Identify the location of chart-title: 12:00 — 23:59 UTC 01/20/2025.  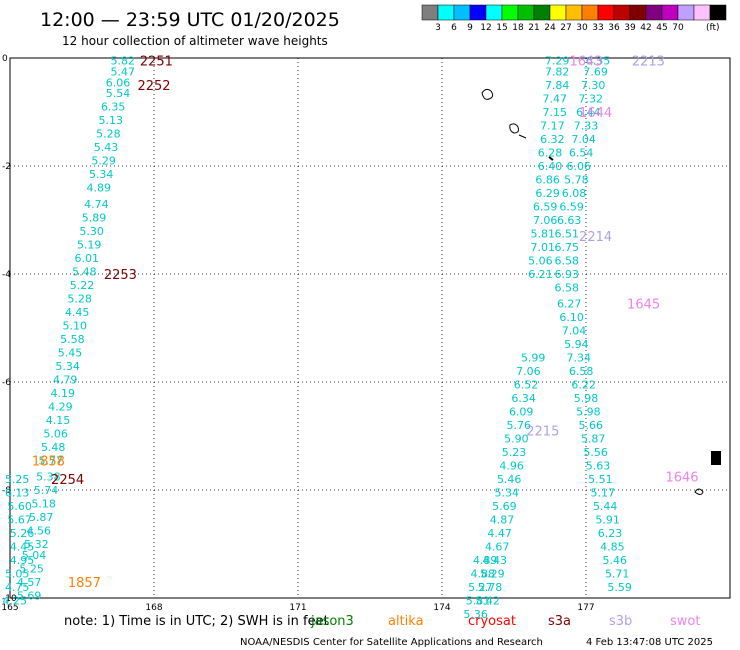
(190, 20).